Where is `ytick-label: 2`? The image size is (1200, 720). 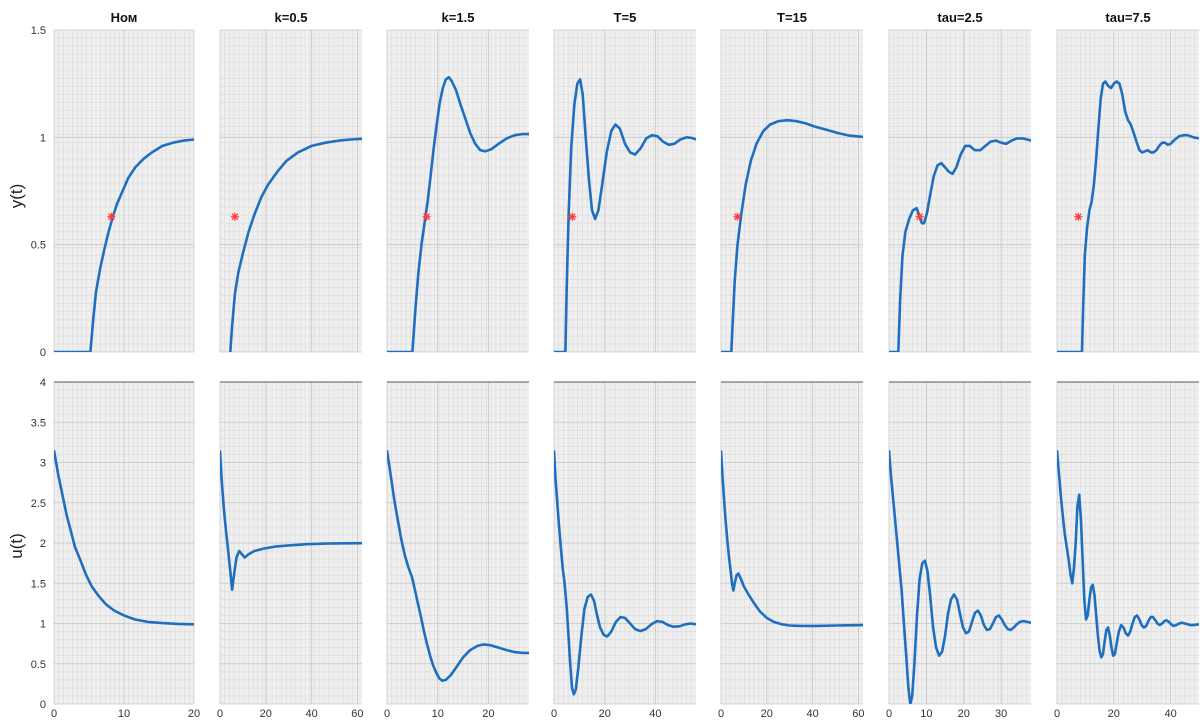
ytick-label: 2 is located at coordinates (43, 544).